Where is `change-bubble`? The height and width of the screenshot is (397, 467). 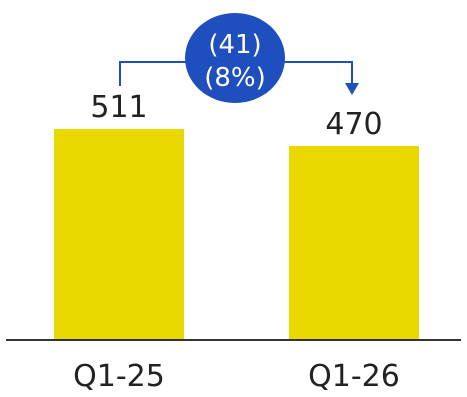
change-bubble is located at coordinates (235, 58).